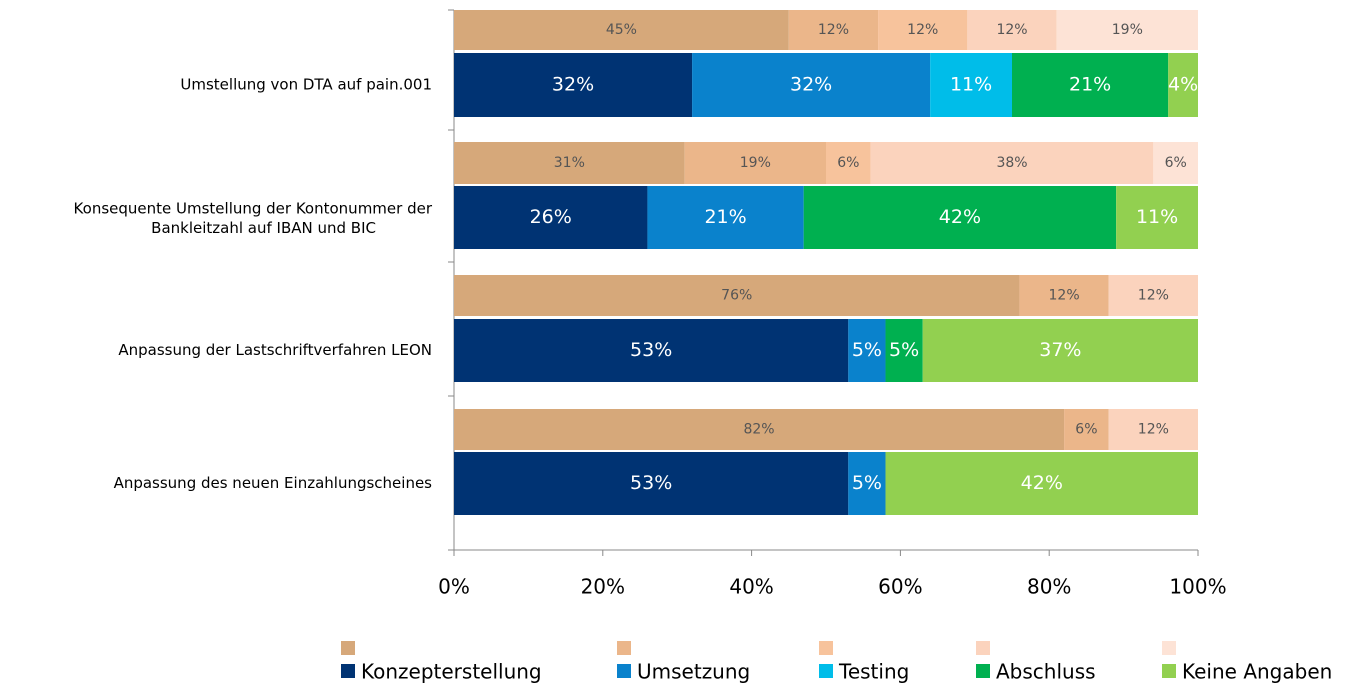 This screenshot has height=692, width=1352. What do you see at coordinates (1049, 587) in the screenshot?
I see `x-tick-label: 80%` at bounding box center [1049, 587].